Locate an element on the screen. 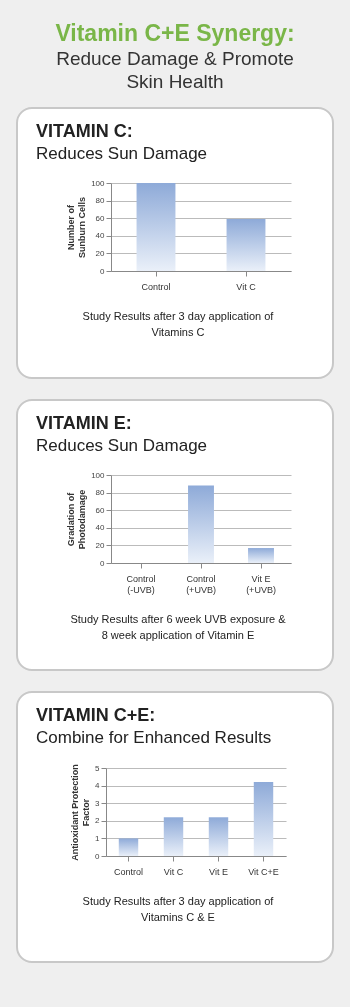 This screenshot has height=1007, width=350. text: Study Results after 3 day application of Vitamins C is located at coordinates (178, 324).